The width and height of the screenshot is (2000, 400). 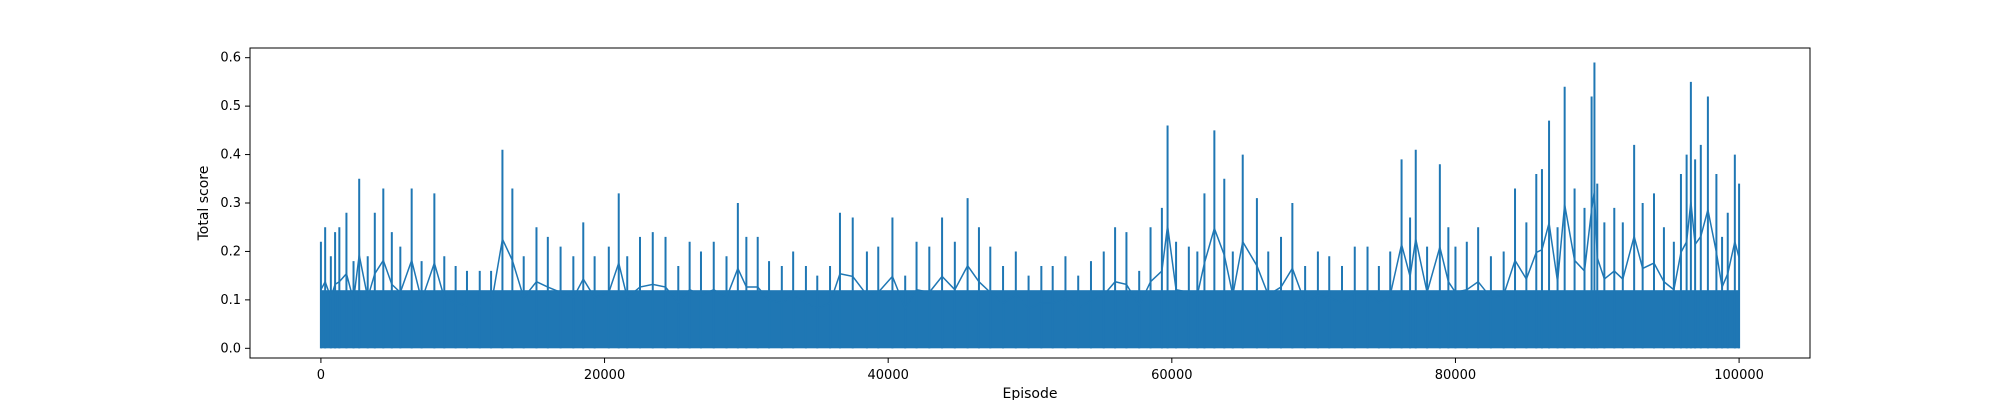 I want to click on y-tick-label: 0.5, so click(x=230, y=106).